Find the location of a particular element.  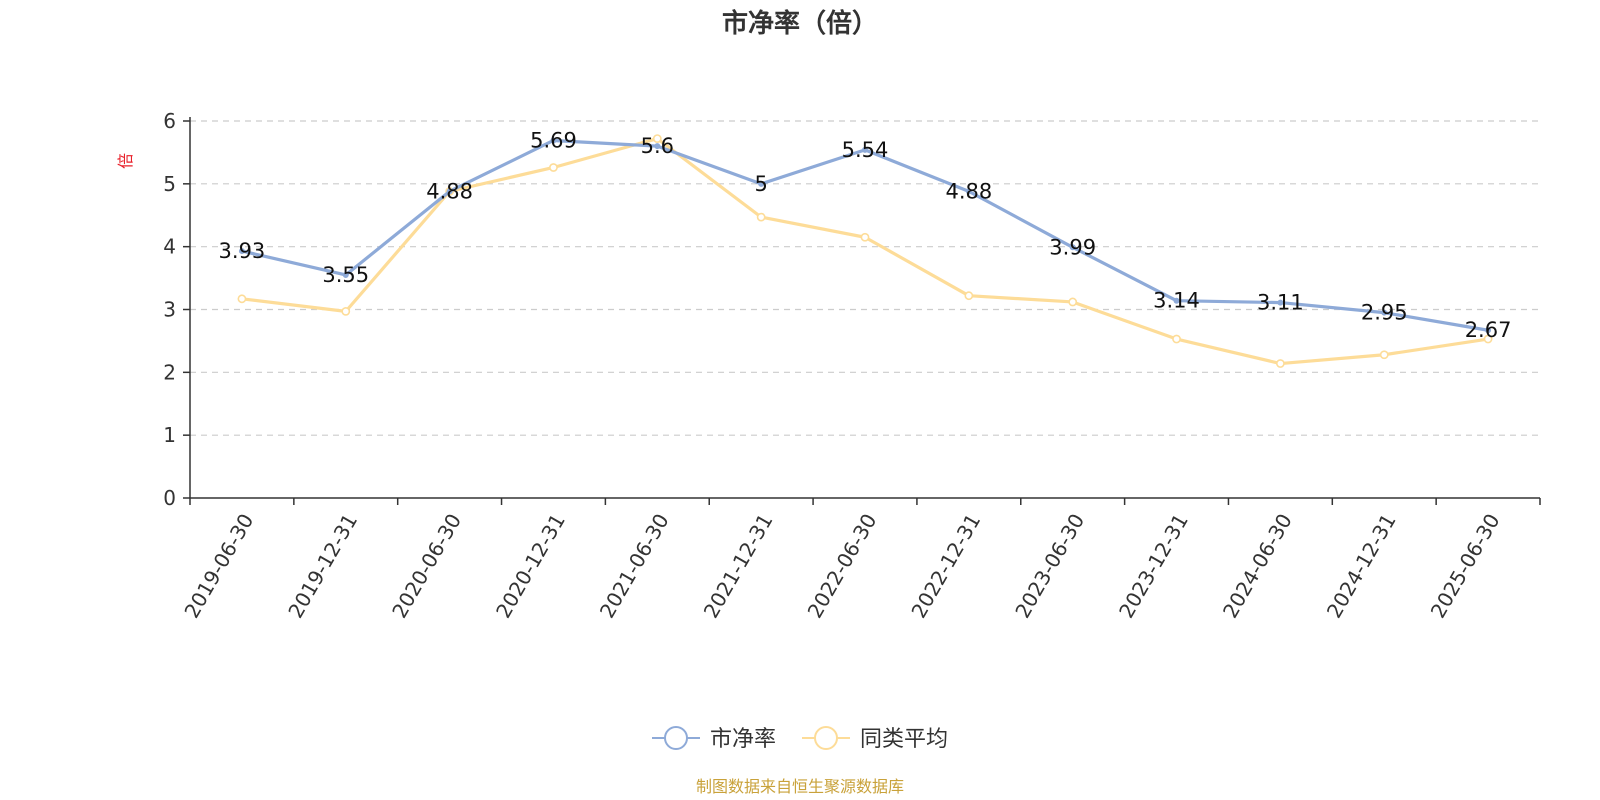

x-tick-label: 2022-06-30 is located at coordinates (842, 566).